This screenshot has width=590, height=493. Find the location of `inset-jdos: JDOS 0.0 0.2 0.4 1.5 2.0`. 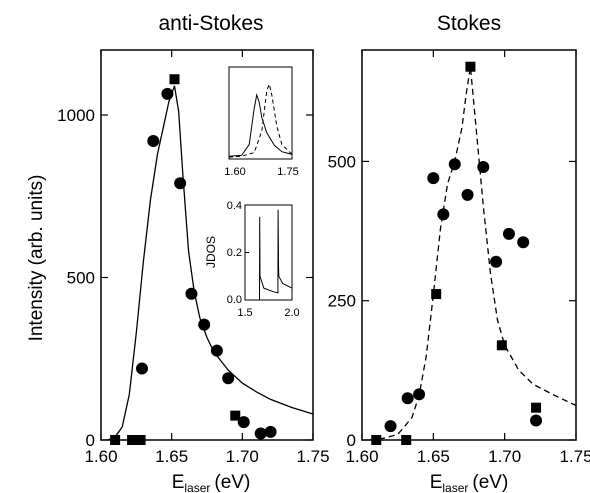

inset-jdos: JDOS 0.0 0.2 0.4 1.5 2.0 is located at coordinates (252, 259).